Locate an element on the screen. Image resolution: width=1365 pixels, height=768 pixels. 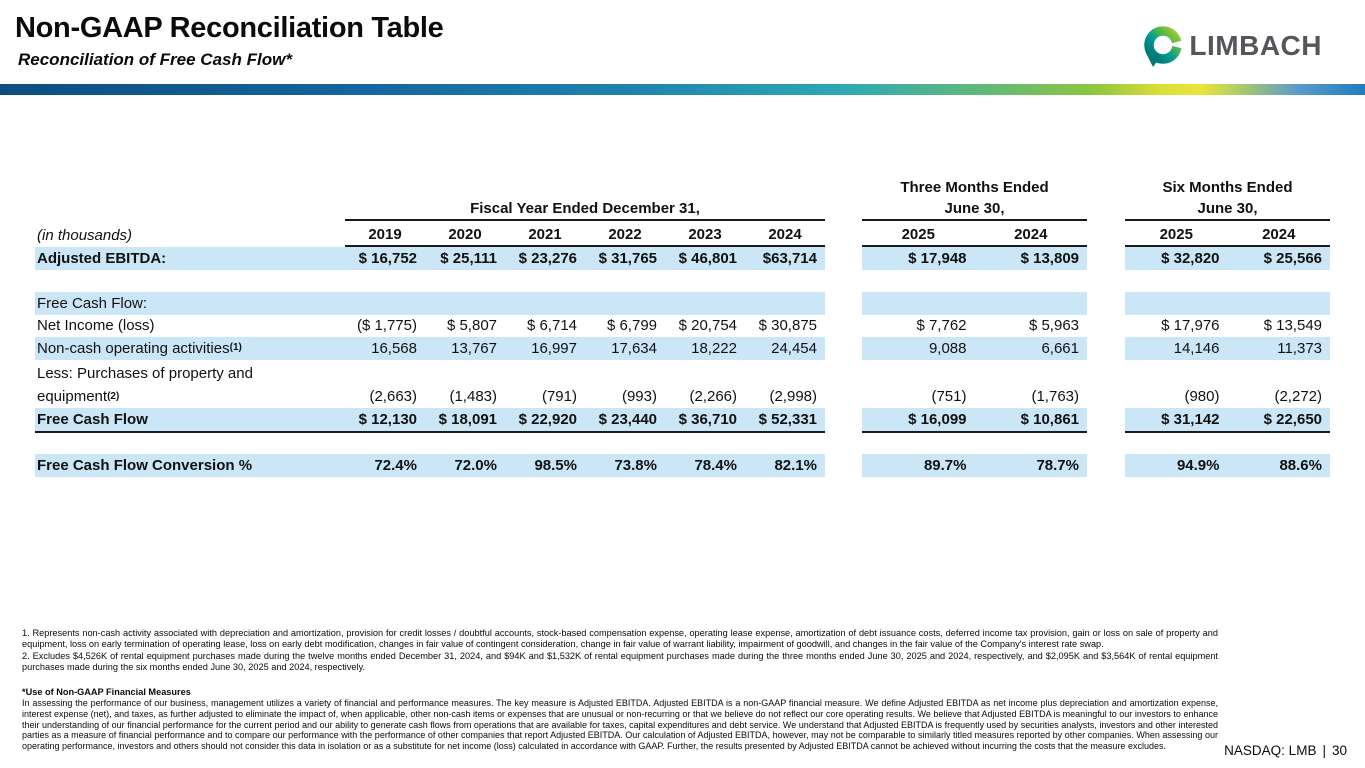
group-header-line2: June 30, is located at coordinates (974, 208).